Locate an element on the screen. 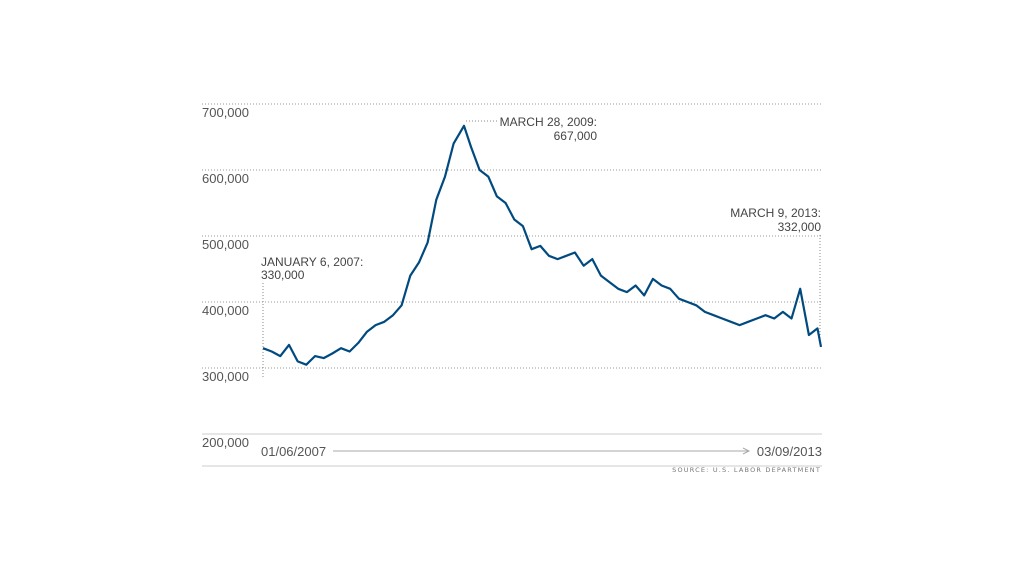 The image size is (1024, 576). annotation-mar-2013-value: 332,000 is located at coordinates (800, 227).